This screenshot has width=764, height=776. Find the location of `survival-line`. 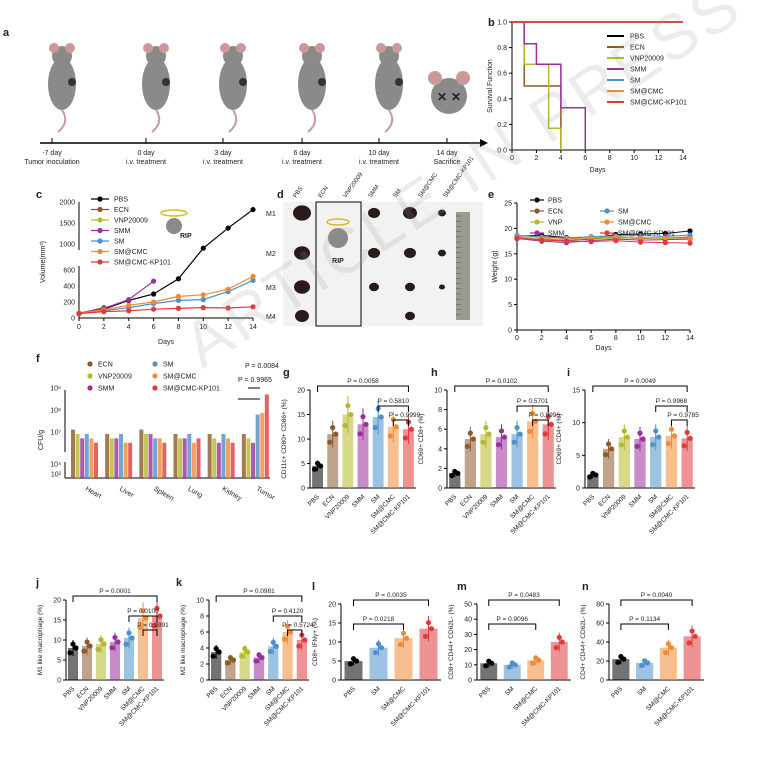

survival-line is located at coordinates (537, 85).